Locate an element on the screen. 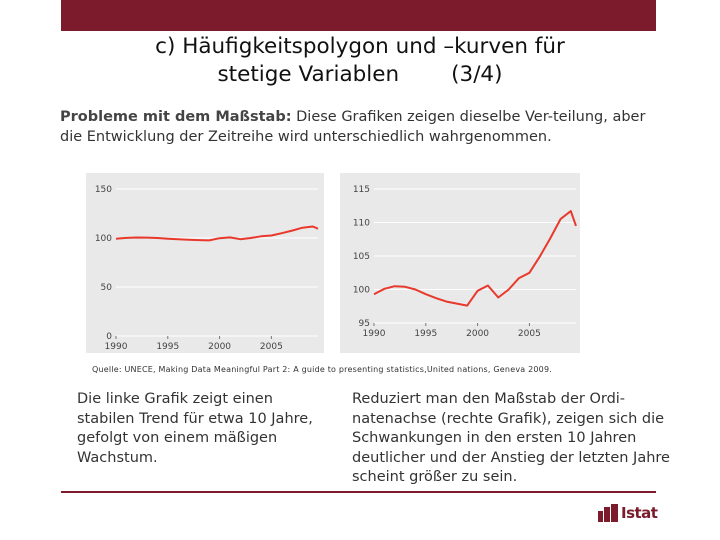 The width and height of the screenshot is (720, 540). left-x-tick-label: 2000 is located at coordinates (219, 347).